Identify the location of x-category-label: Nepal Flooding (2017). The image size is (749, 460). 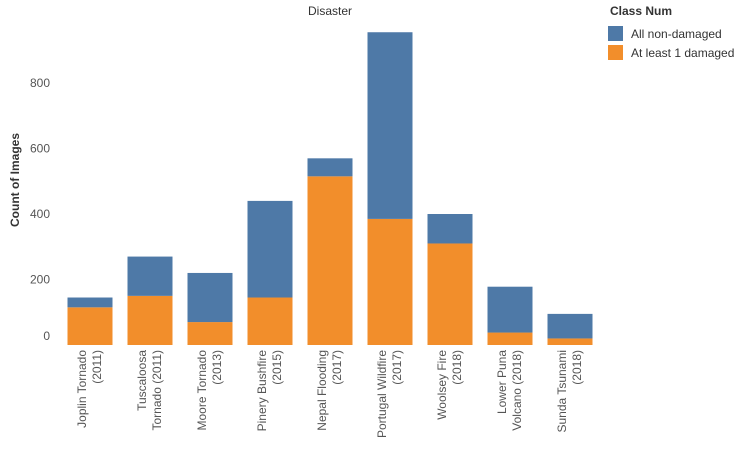
(329, 390).